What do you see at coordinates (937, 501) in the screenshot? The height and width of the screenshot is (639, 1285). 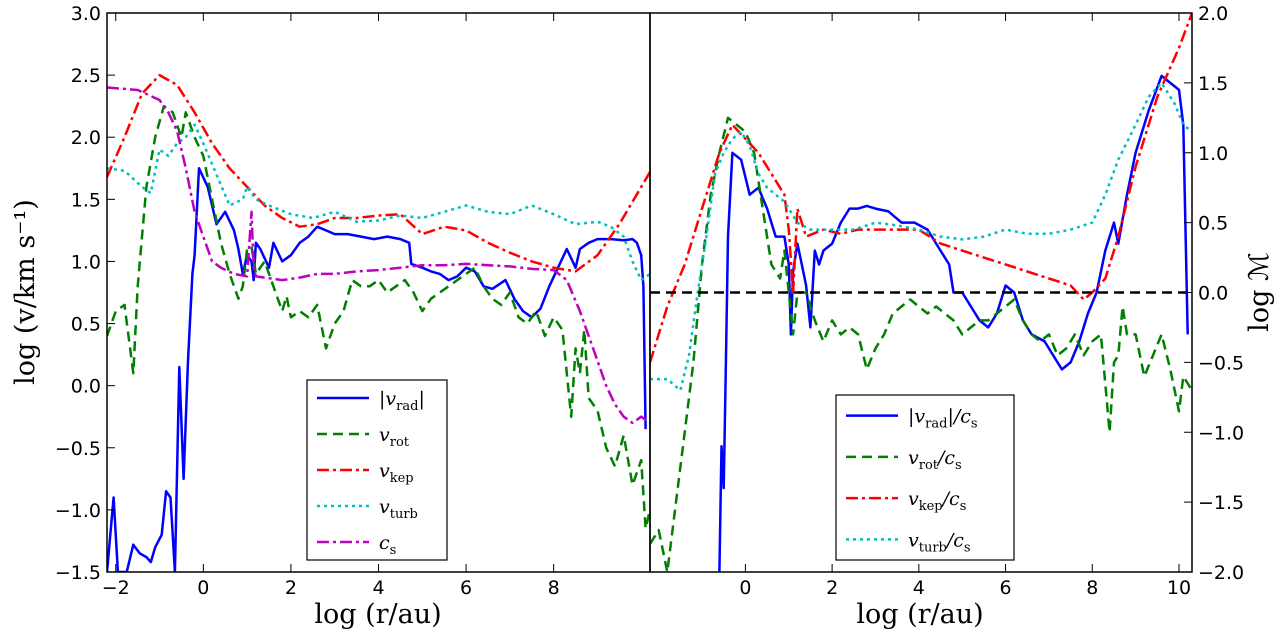 I see `legend-label-2: vkep/cs` at bounding box center [937, 501].